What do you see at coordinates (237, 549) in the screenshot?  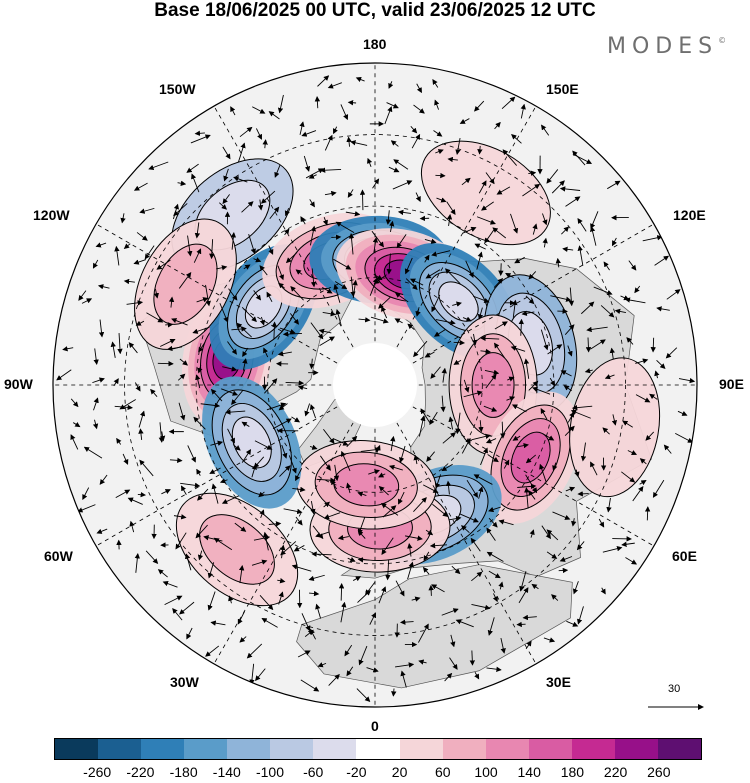 I see `anomaly-cell` at bounding box center [237, 549].